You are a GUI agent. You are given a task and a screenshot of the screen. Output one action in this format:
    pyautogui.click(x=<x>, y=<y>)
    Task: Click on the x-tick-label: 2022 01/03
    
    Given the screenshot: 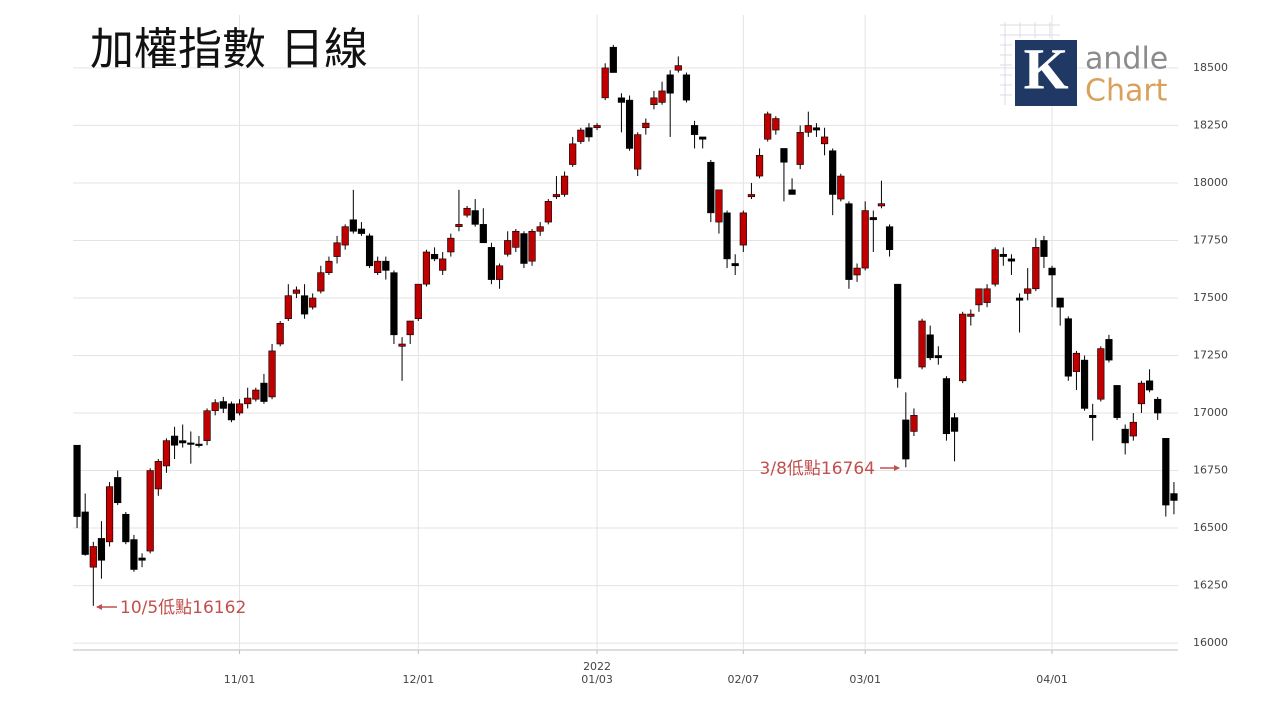 What is the action you would take?
    pyautogui.click(x=597, y=673)
    